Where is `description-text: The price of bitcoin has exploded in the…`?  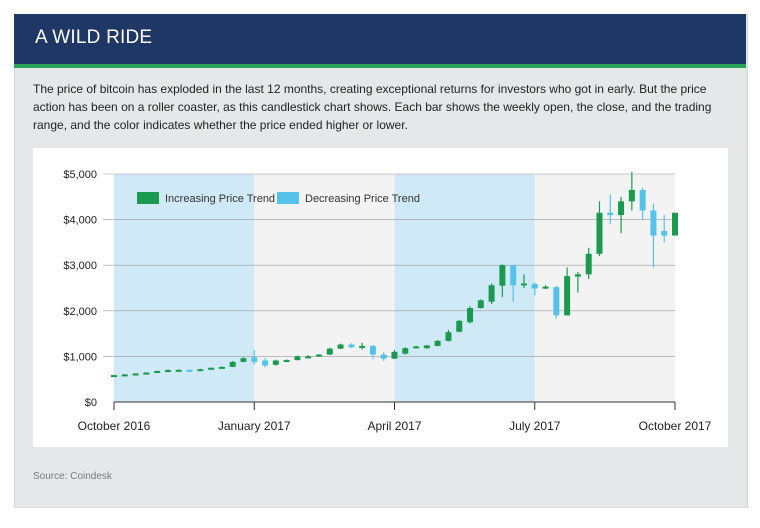 description-text: The price of bitcoin has exploded in the… is located at coordinates (372, 107).